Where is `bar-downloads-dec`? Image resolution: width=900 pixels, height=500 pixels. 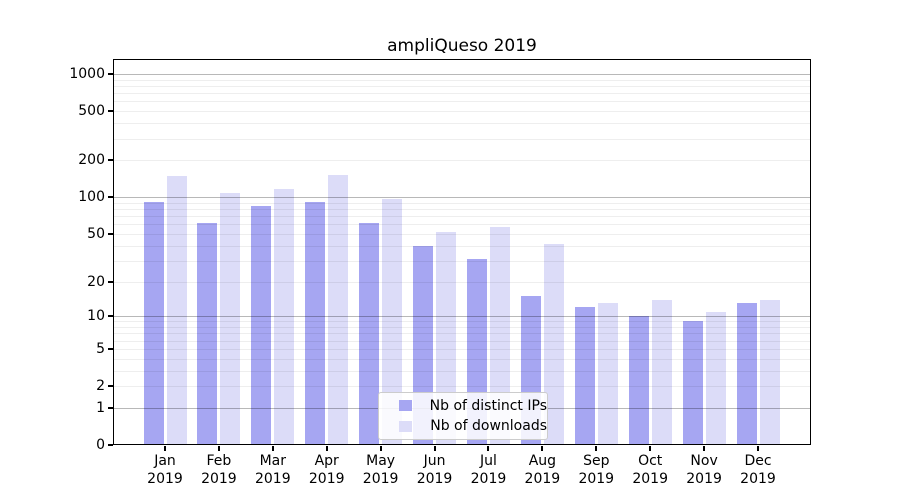
bar-downloads-dec is located at coordinates (769, 372).